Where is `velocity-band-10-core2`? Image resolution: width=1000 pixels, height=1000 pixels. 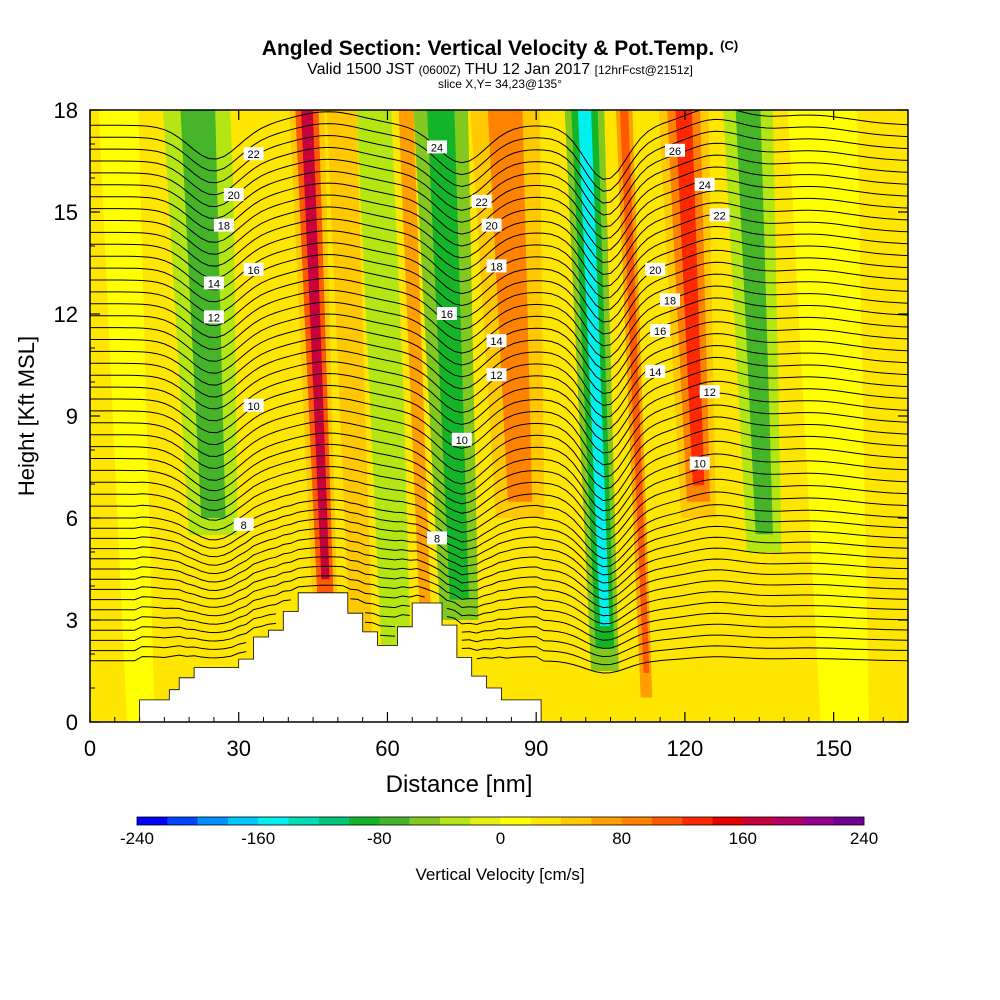 velocity-band-10-core2 is located at coordinates (593, 368).